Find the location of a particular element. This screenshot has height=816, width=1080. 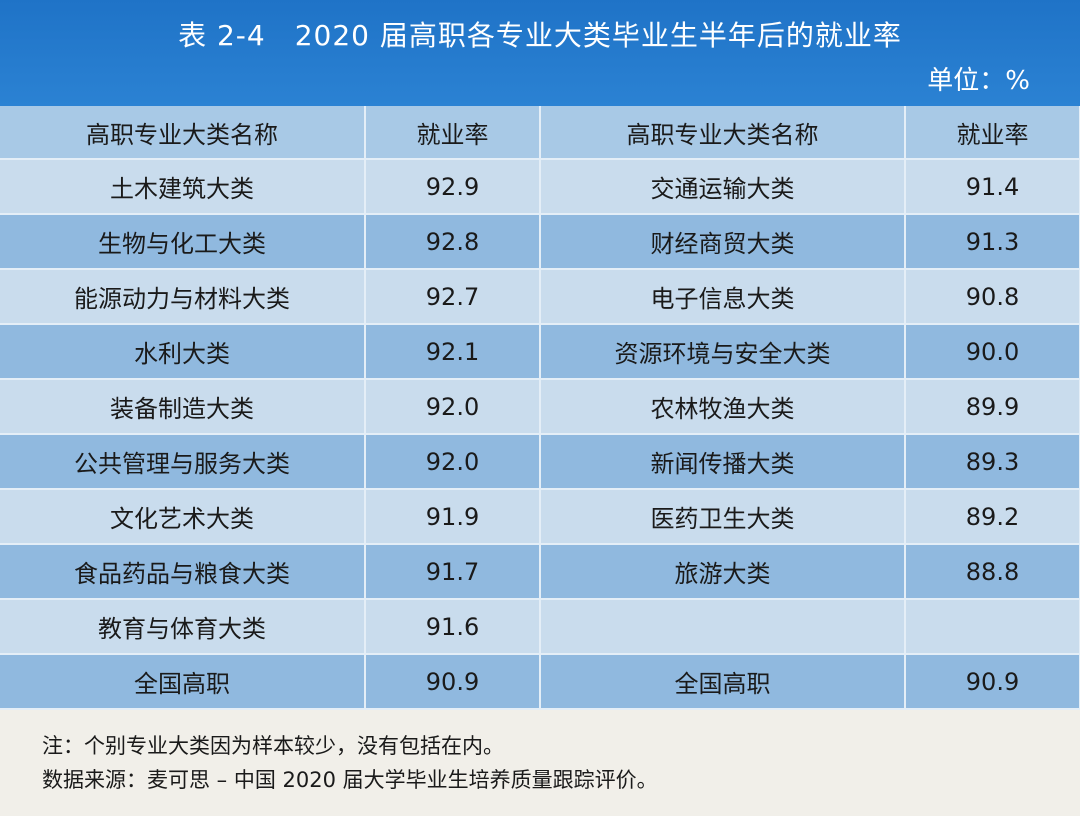

category-cell: 能源动力与材料大类 is located at coordinates (183, 297).